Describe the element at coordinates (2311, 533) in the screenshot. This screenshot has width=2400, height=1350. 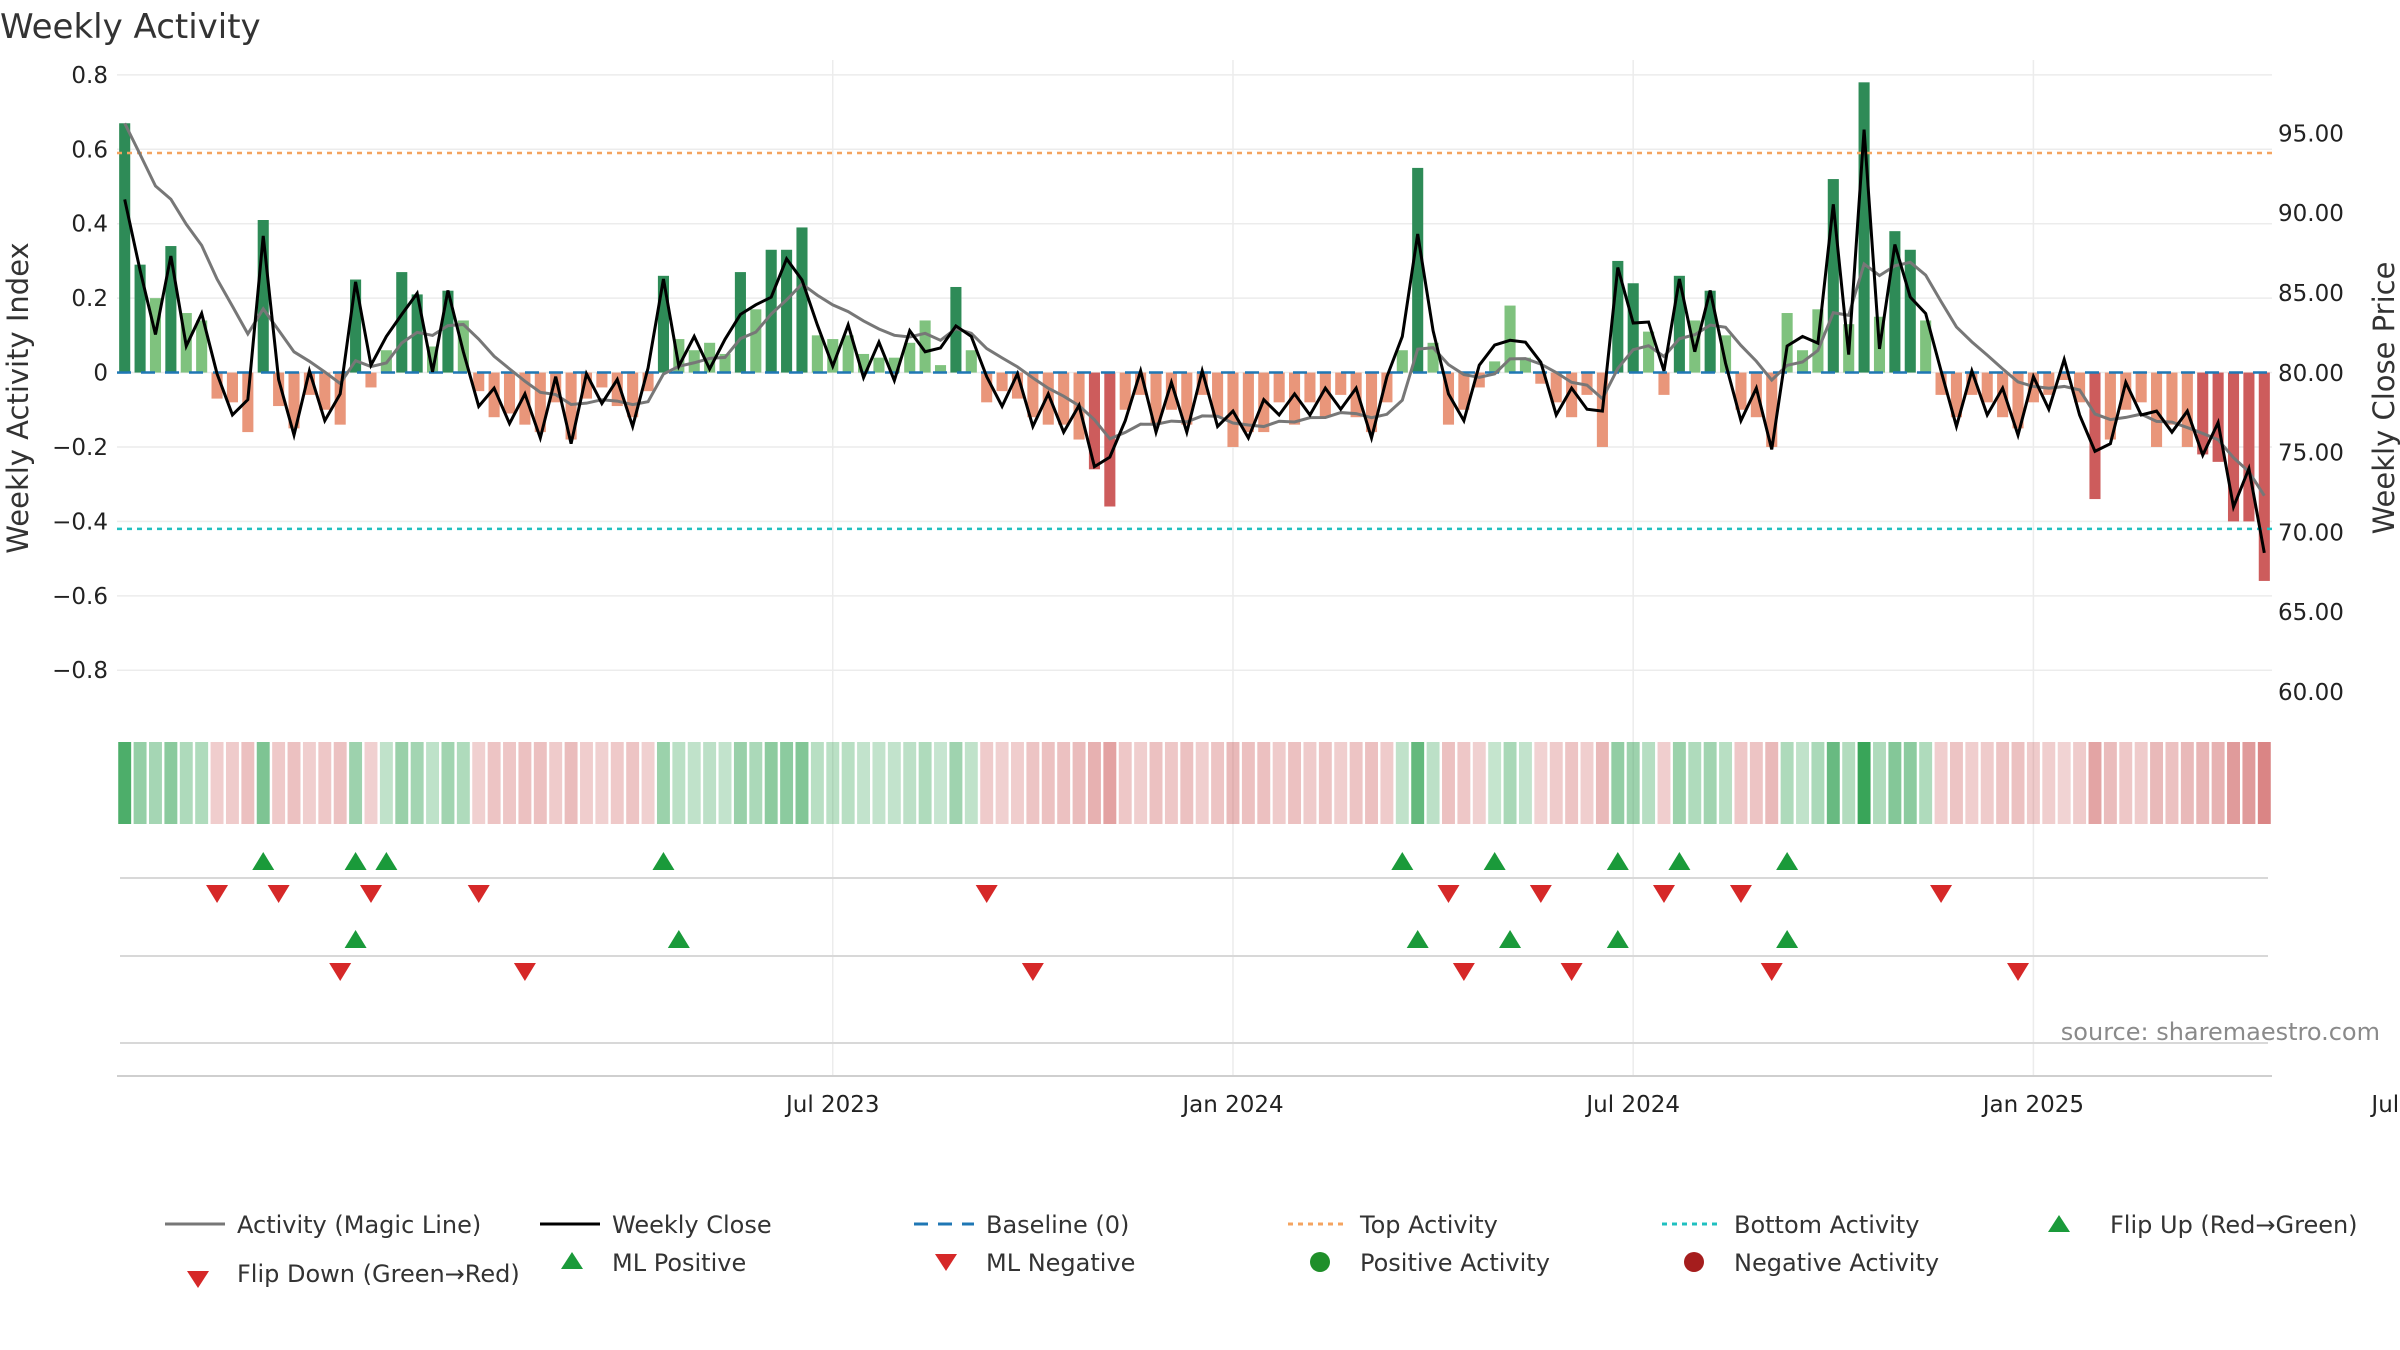
I see `right-tick-label: 70.00` at that location.